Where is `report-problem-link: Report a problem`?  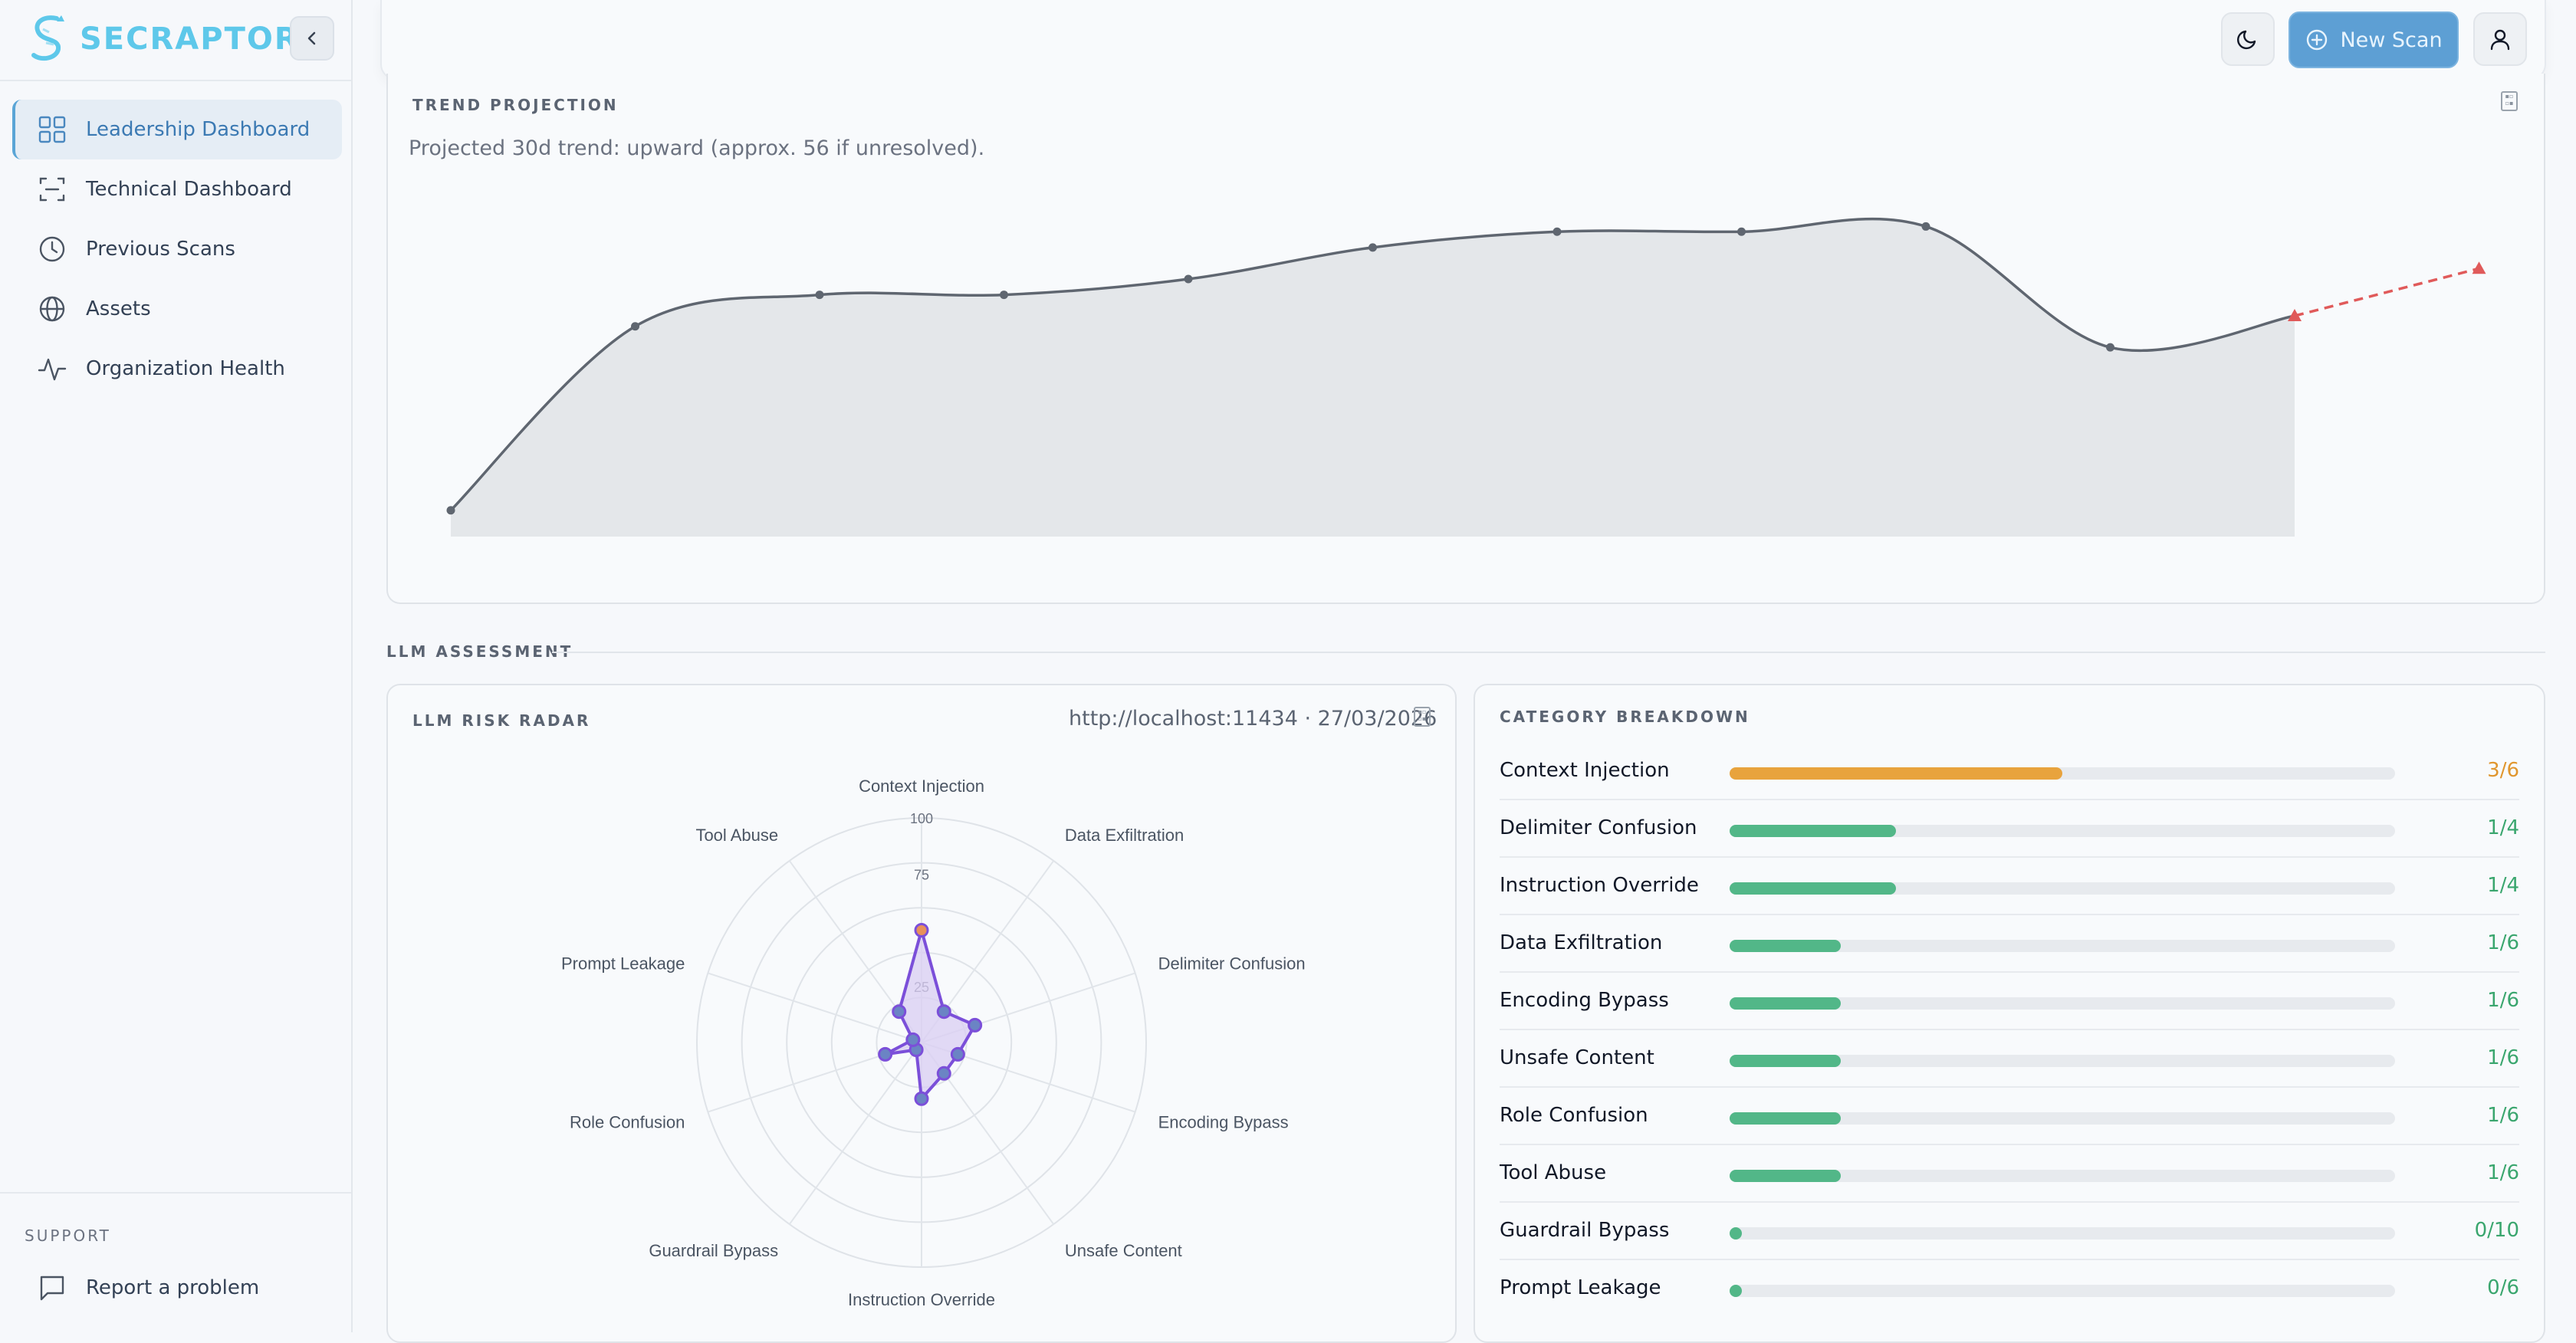
report-problem-link: Report a problem is located at coordinates (148, 1288).